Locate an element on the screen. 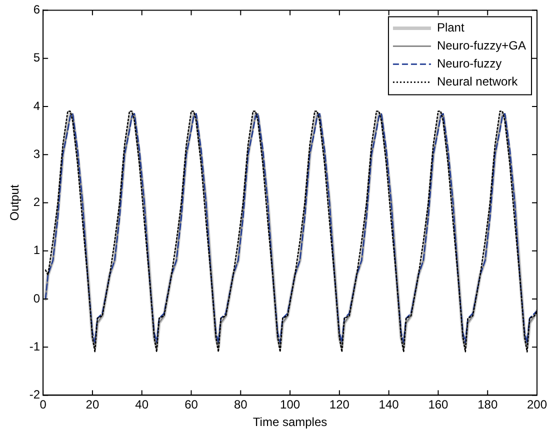 This screenshot has height=432, width=553. legend-label: Plant is located at coordinates (450, 27).